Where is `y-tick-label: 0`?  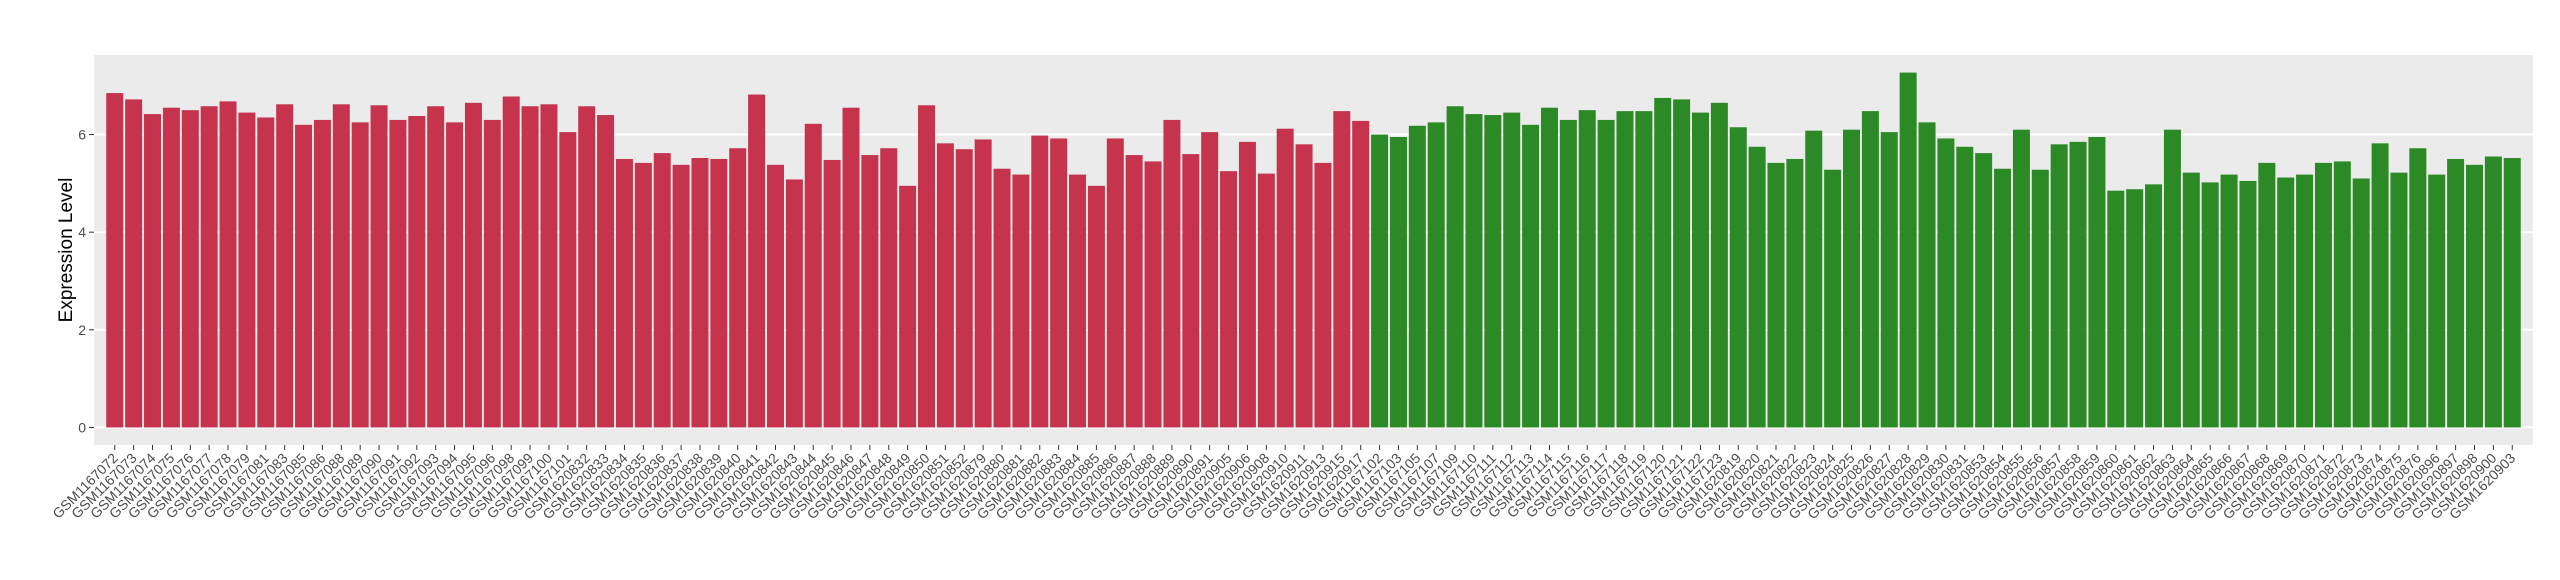 y-tick-label: 0 is located at coordinates (82, 427).